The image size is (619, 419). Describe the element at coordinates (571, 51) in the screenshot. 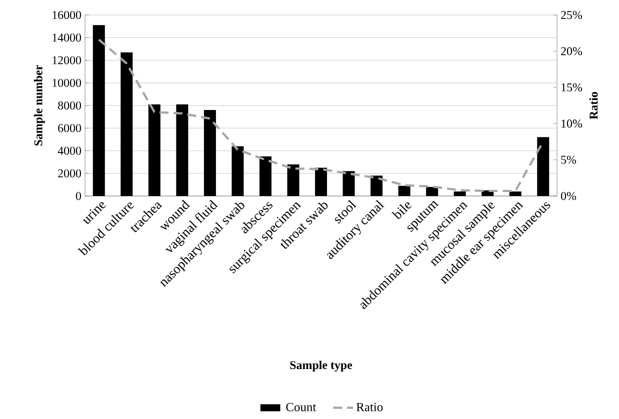

I see `y2-tick-label: 20%` at that location.